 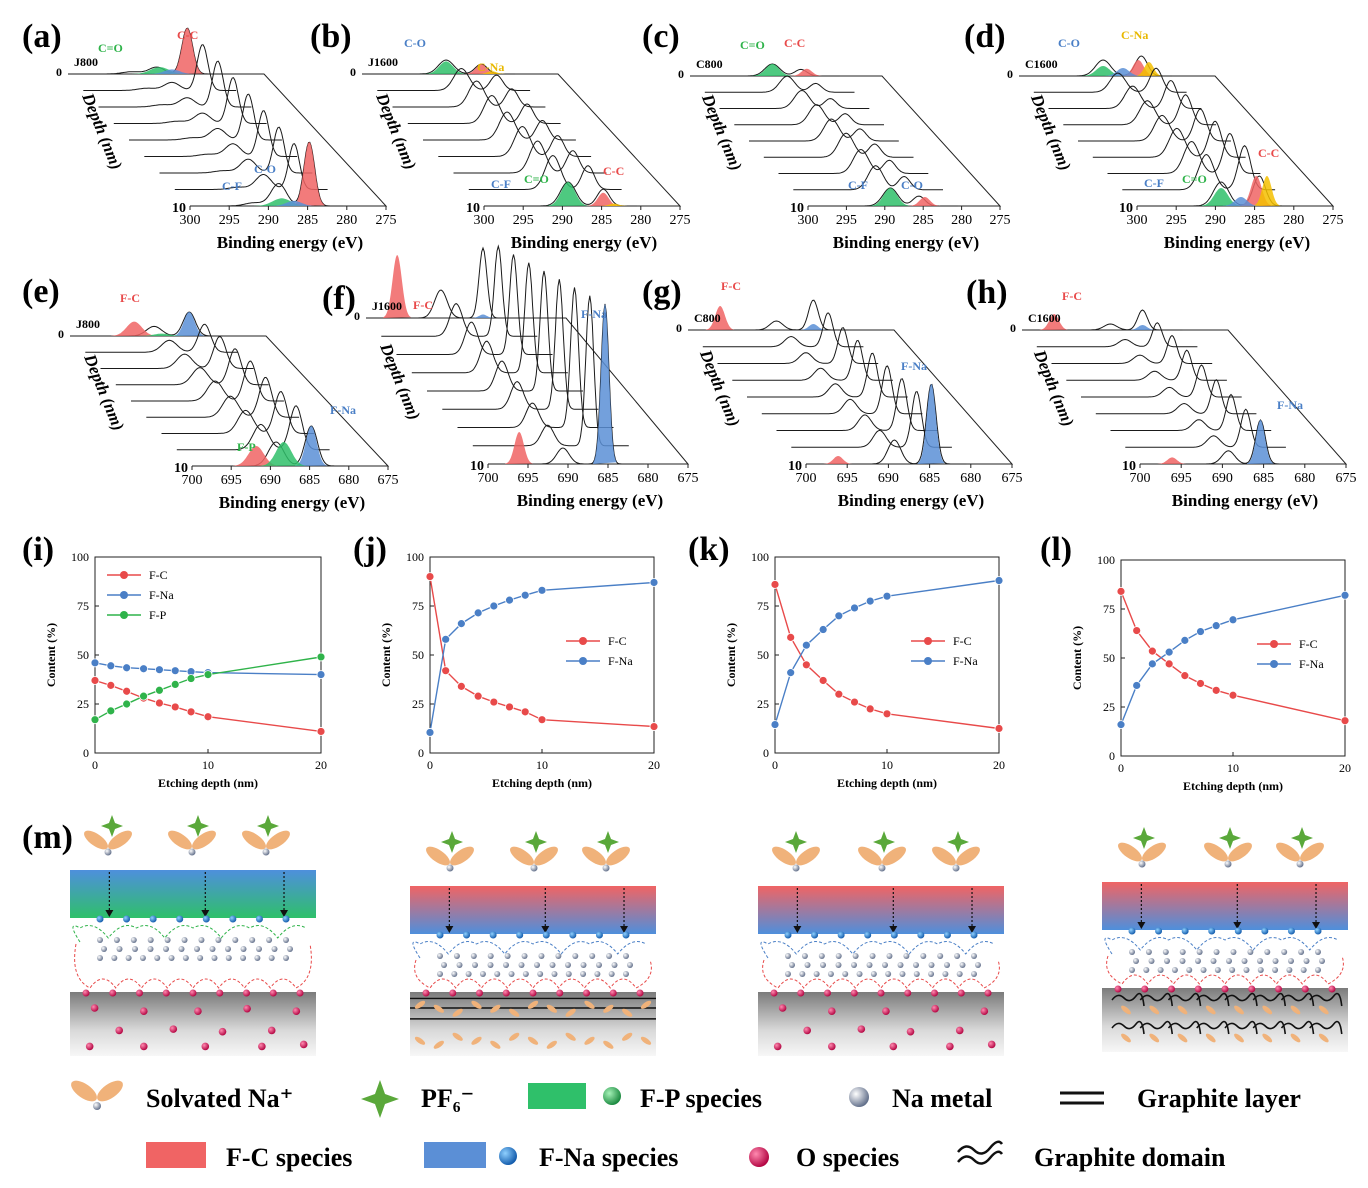 I want to click on y-tick-label: 25, so click(x=763, y=704).